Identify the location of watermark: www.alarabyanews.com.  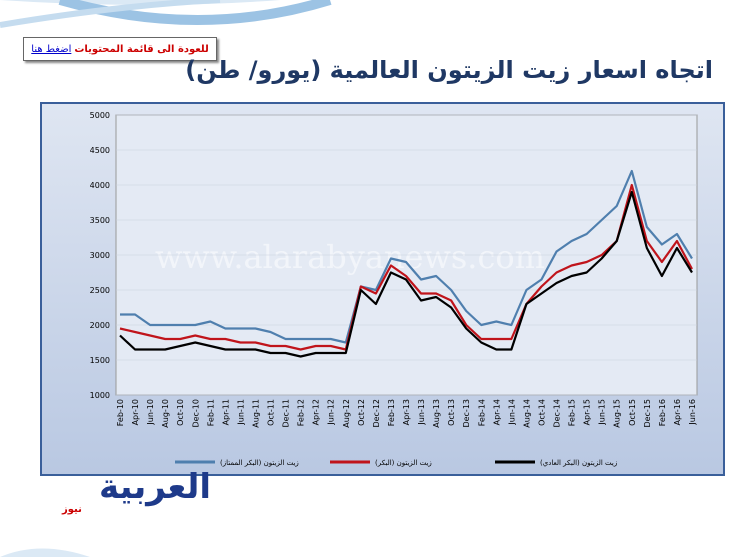
(350, 257).